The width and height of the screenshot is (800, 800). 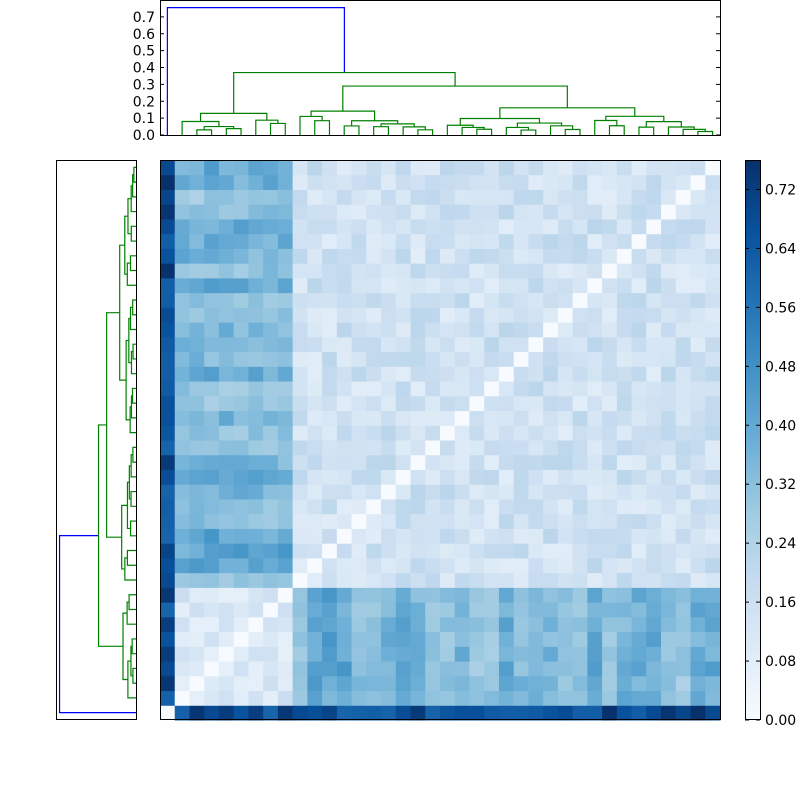 I want to click on colorbar-tick-label: 0.72, so click(x=780, y=190).